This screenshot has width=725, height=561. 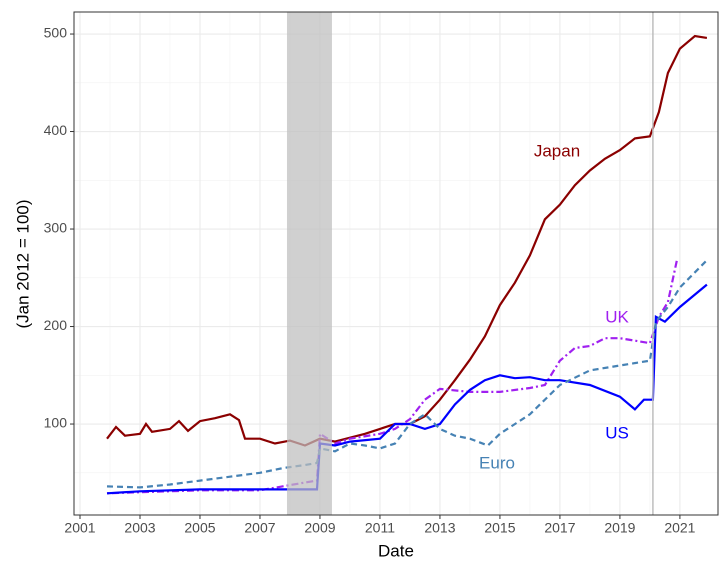 What do you see at coordinates (79, 528) in the screenshot?
I see `x-tick-label: 2001` at bounding box center [79, 528].